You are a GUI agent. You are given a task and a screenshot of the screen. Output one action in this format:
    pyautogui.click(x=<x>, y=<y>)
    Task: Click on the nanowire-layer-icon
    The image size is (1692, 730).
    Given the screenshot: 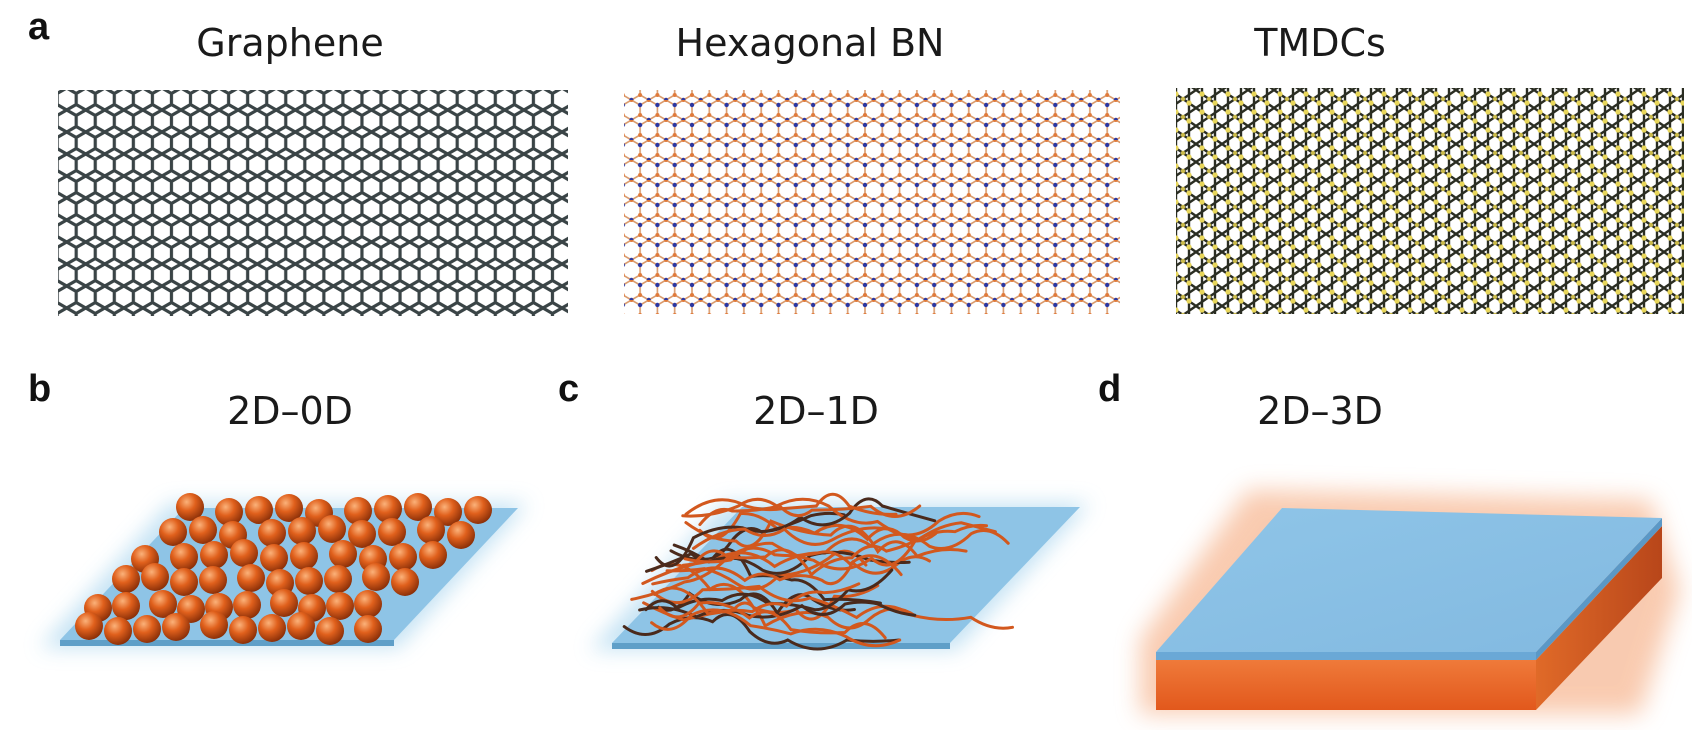 What is the action you would take?
    pyautogui.click(x=840, y=571)
    